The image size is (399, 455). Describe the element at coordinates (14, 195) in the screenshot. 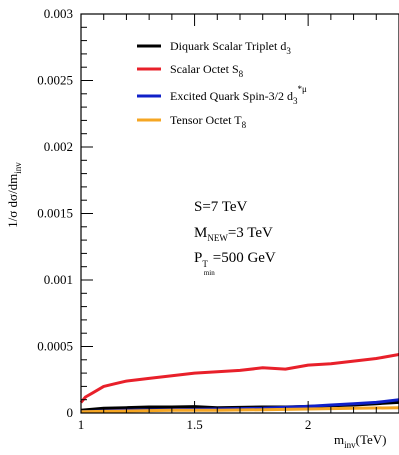

I see `y-axis-label: 1/σ dσ/dminv` at that location.